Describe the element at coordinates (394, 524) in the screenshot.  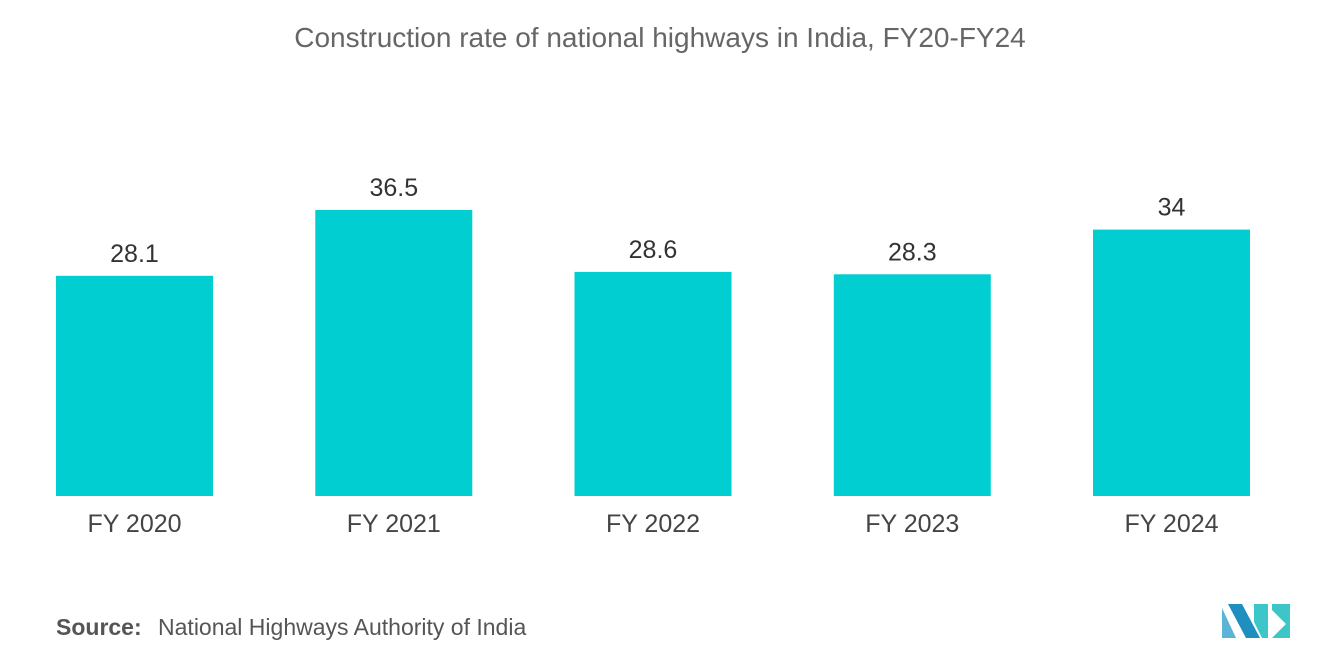
I see `category-label-2: FY 2021` at that location.